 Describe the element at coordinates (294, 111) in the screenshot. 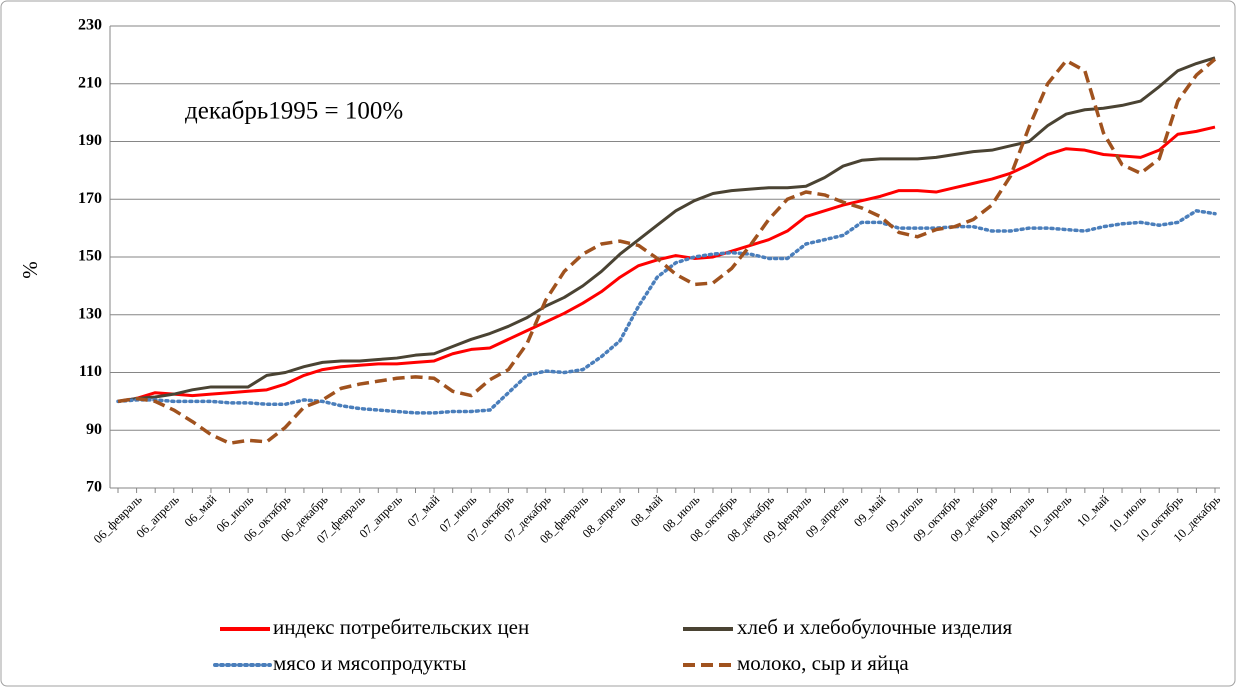

I see `annotation: декабрь1995 = 100%` at that location.